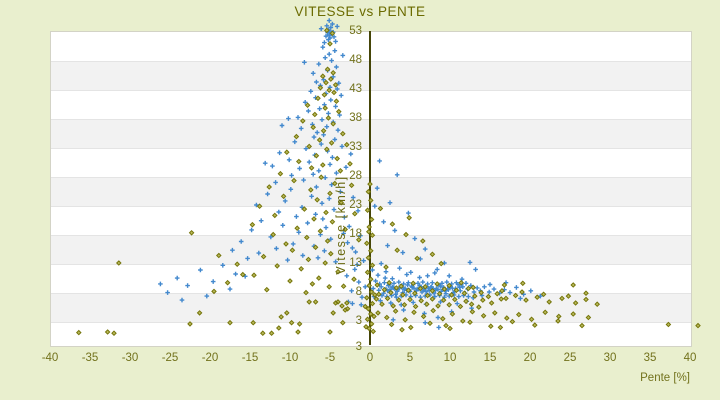  I want to click on y-axis-tick-label: 33, so click(355, 147).